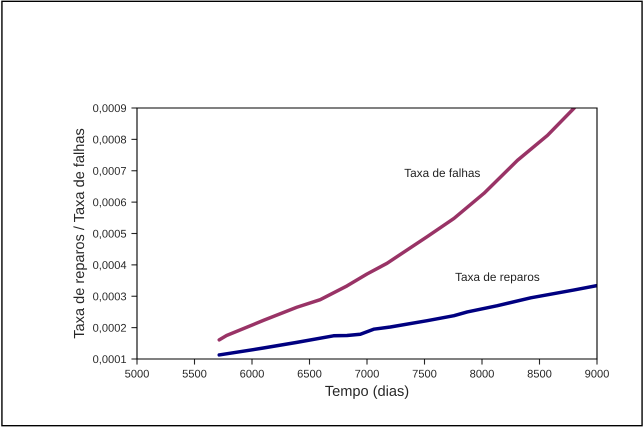 The width and height of the screenshot is (644, 427). Describe the element at coordinates (137, 374) in the screenshot. I see `x-tick-label: 5000` at that location.